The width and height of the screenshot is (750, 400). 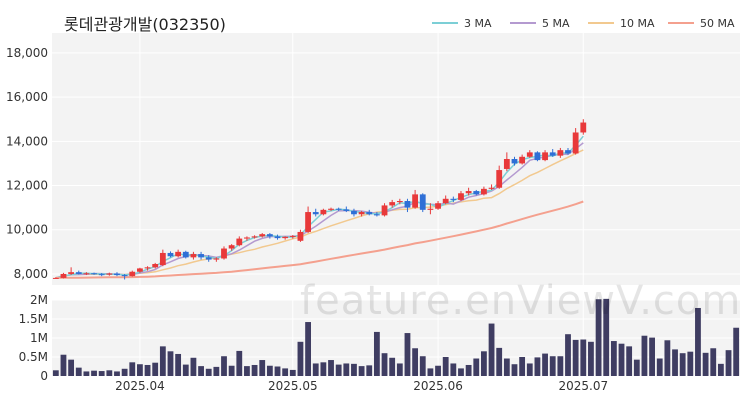 What do you see at coordinates (39, 300) in the screenshot?
I see `volume-tick-label: 2M` at bounding box center [39, 300].